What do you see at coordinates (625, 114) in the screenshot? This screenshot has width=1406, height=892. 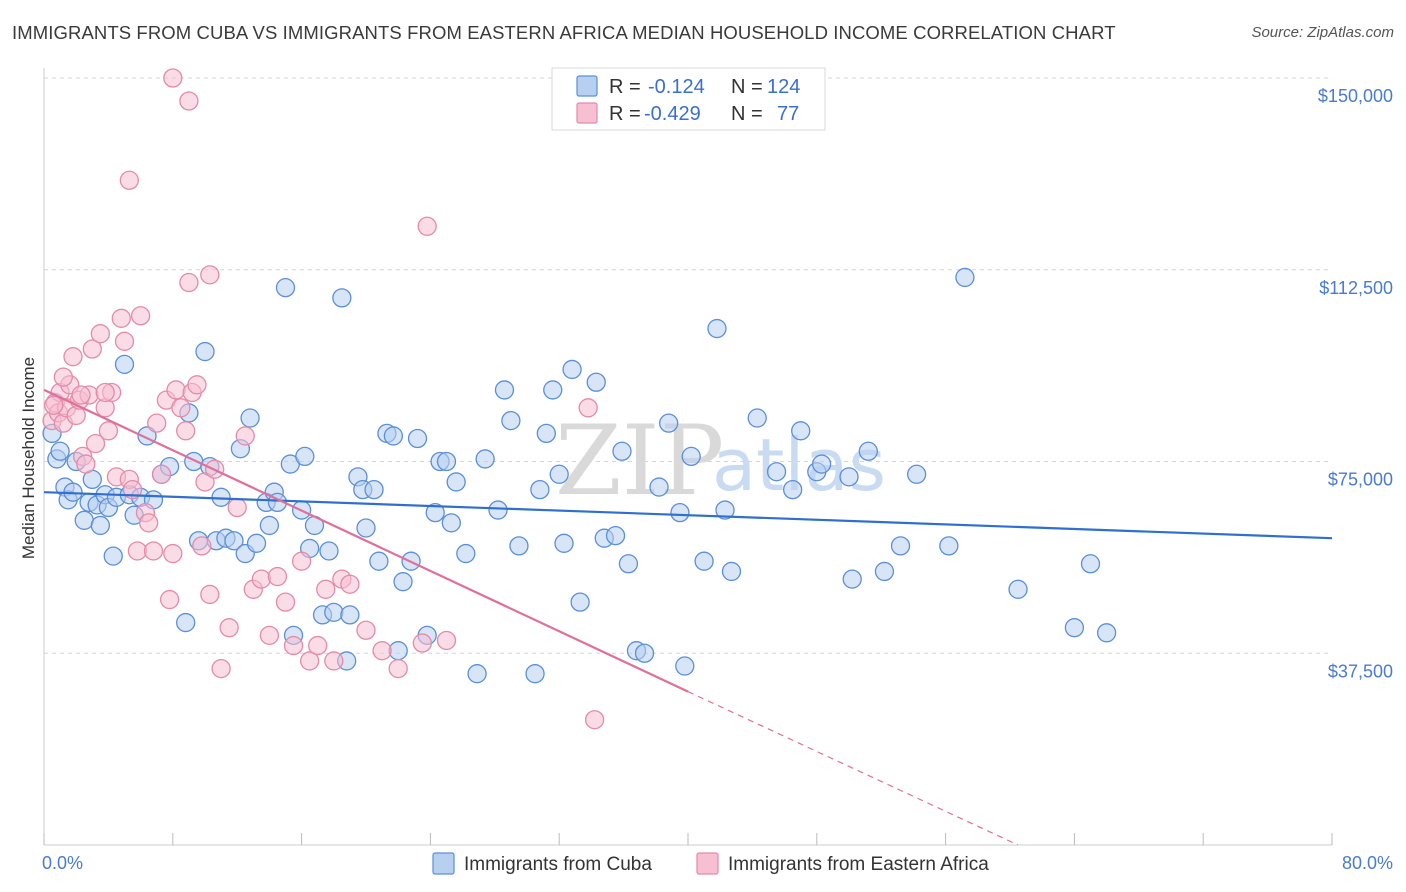 I see `legend-r-label-eafrica: R =` at bounding box center [625, 114].